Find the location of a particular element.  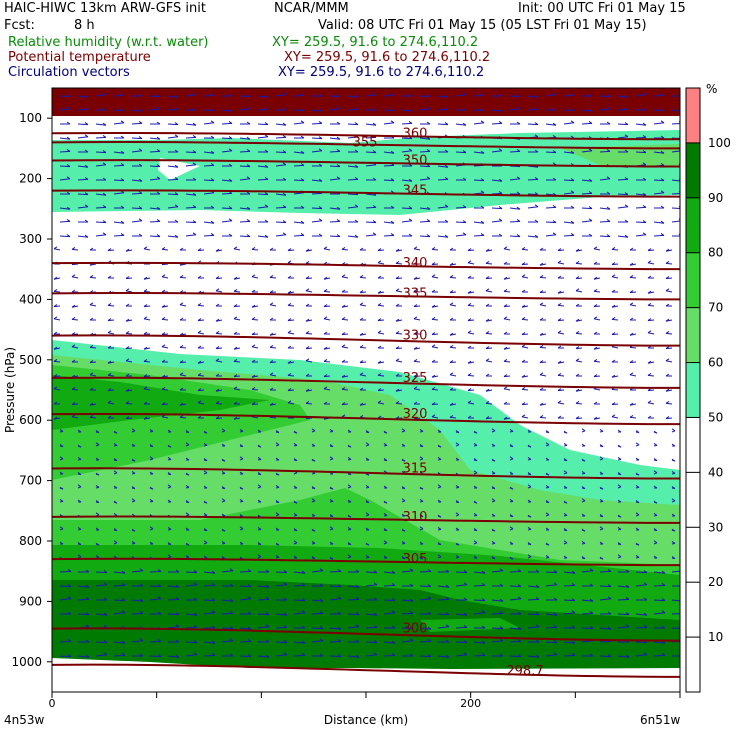

theta-contour-label: 355 is located at coordinates (365, 142).